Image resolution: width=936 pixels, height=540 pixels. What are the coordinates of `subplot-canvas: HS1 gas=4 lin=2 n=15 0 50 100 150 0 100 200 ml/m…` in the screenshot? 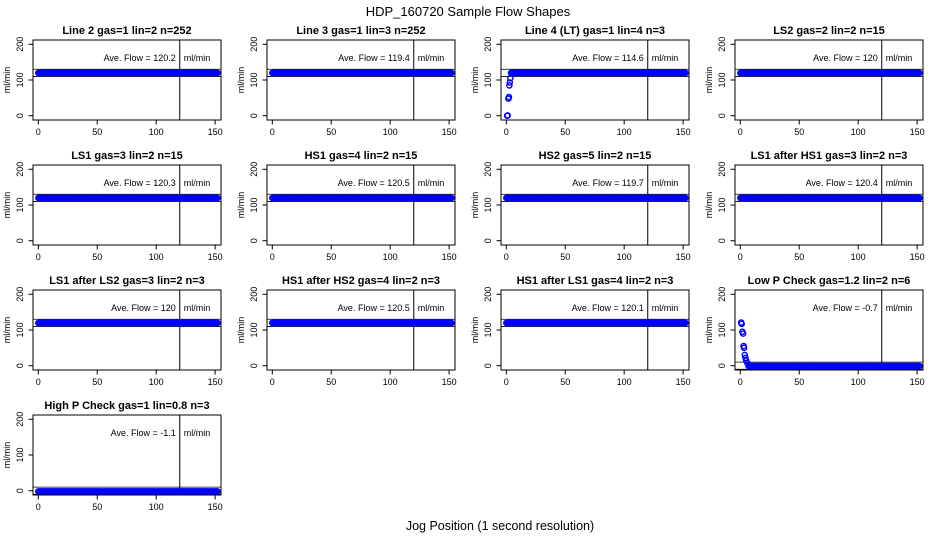 It's located at (346, 206).